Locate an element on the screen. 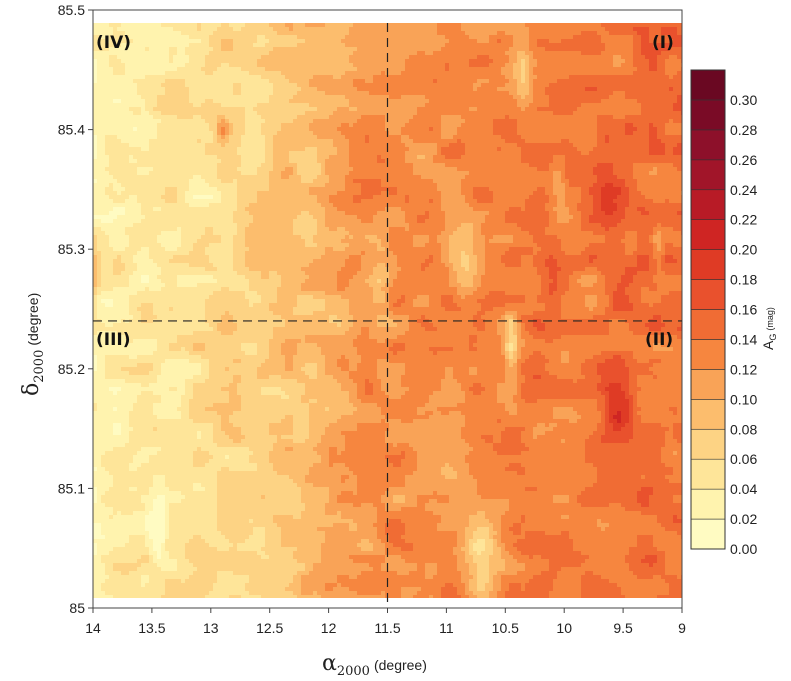 The image size is (791, 681). colorbar-tick-label: 0.12 is located at coordinates (743, 369).